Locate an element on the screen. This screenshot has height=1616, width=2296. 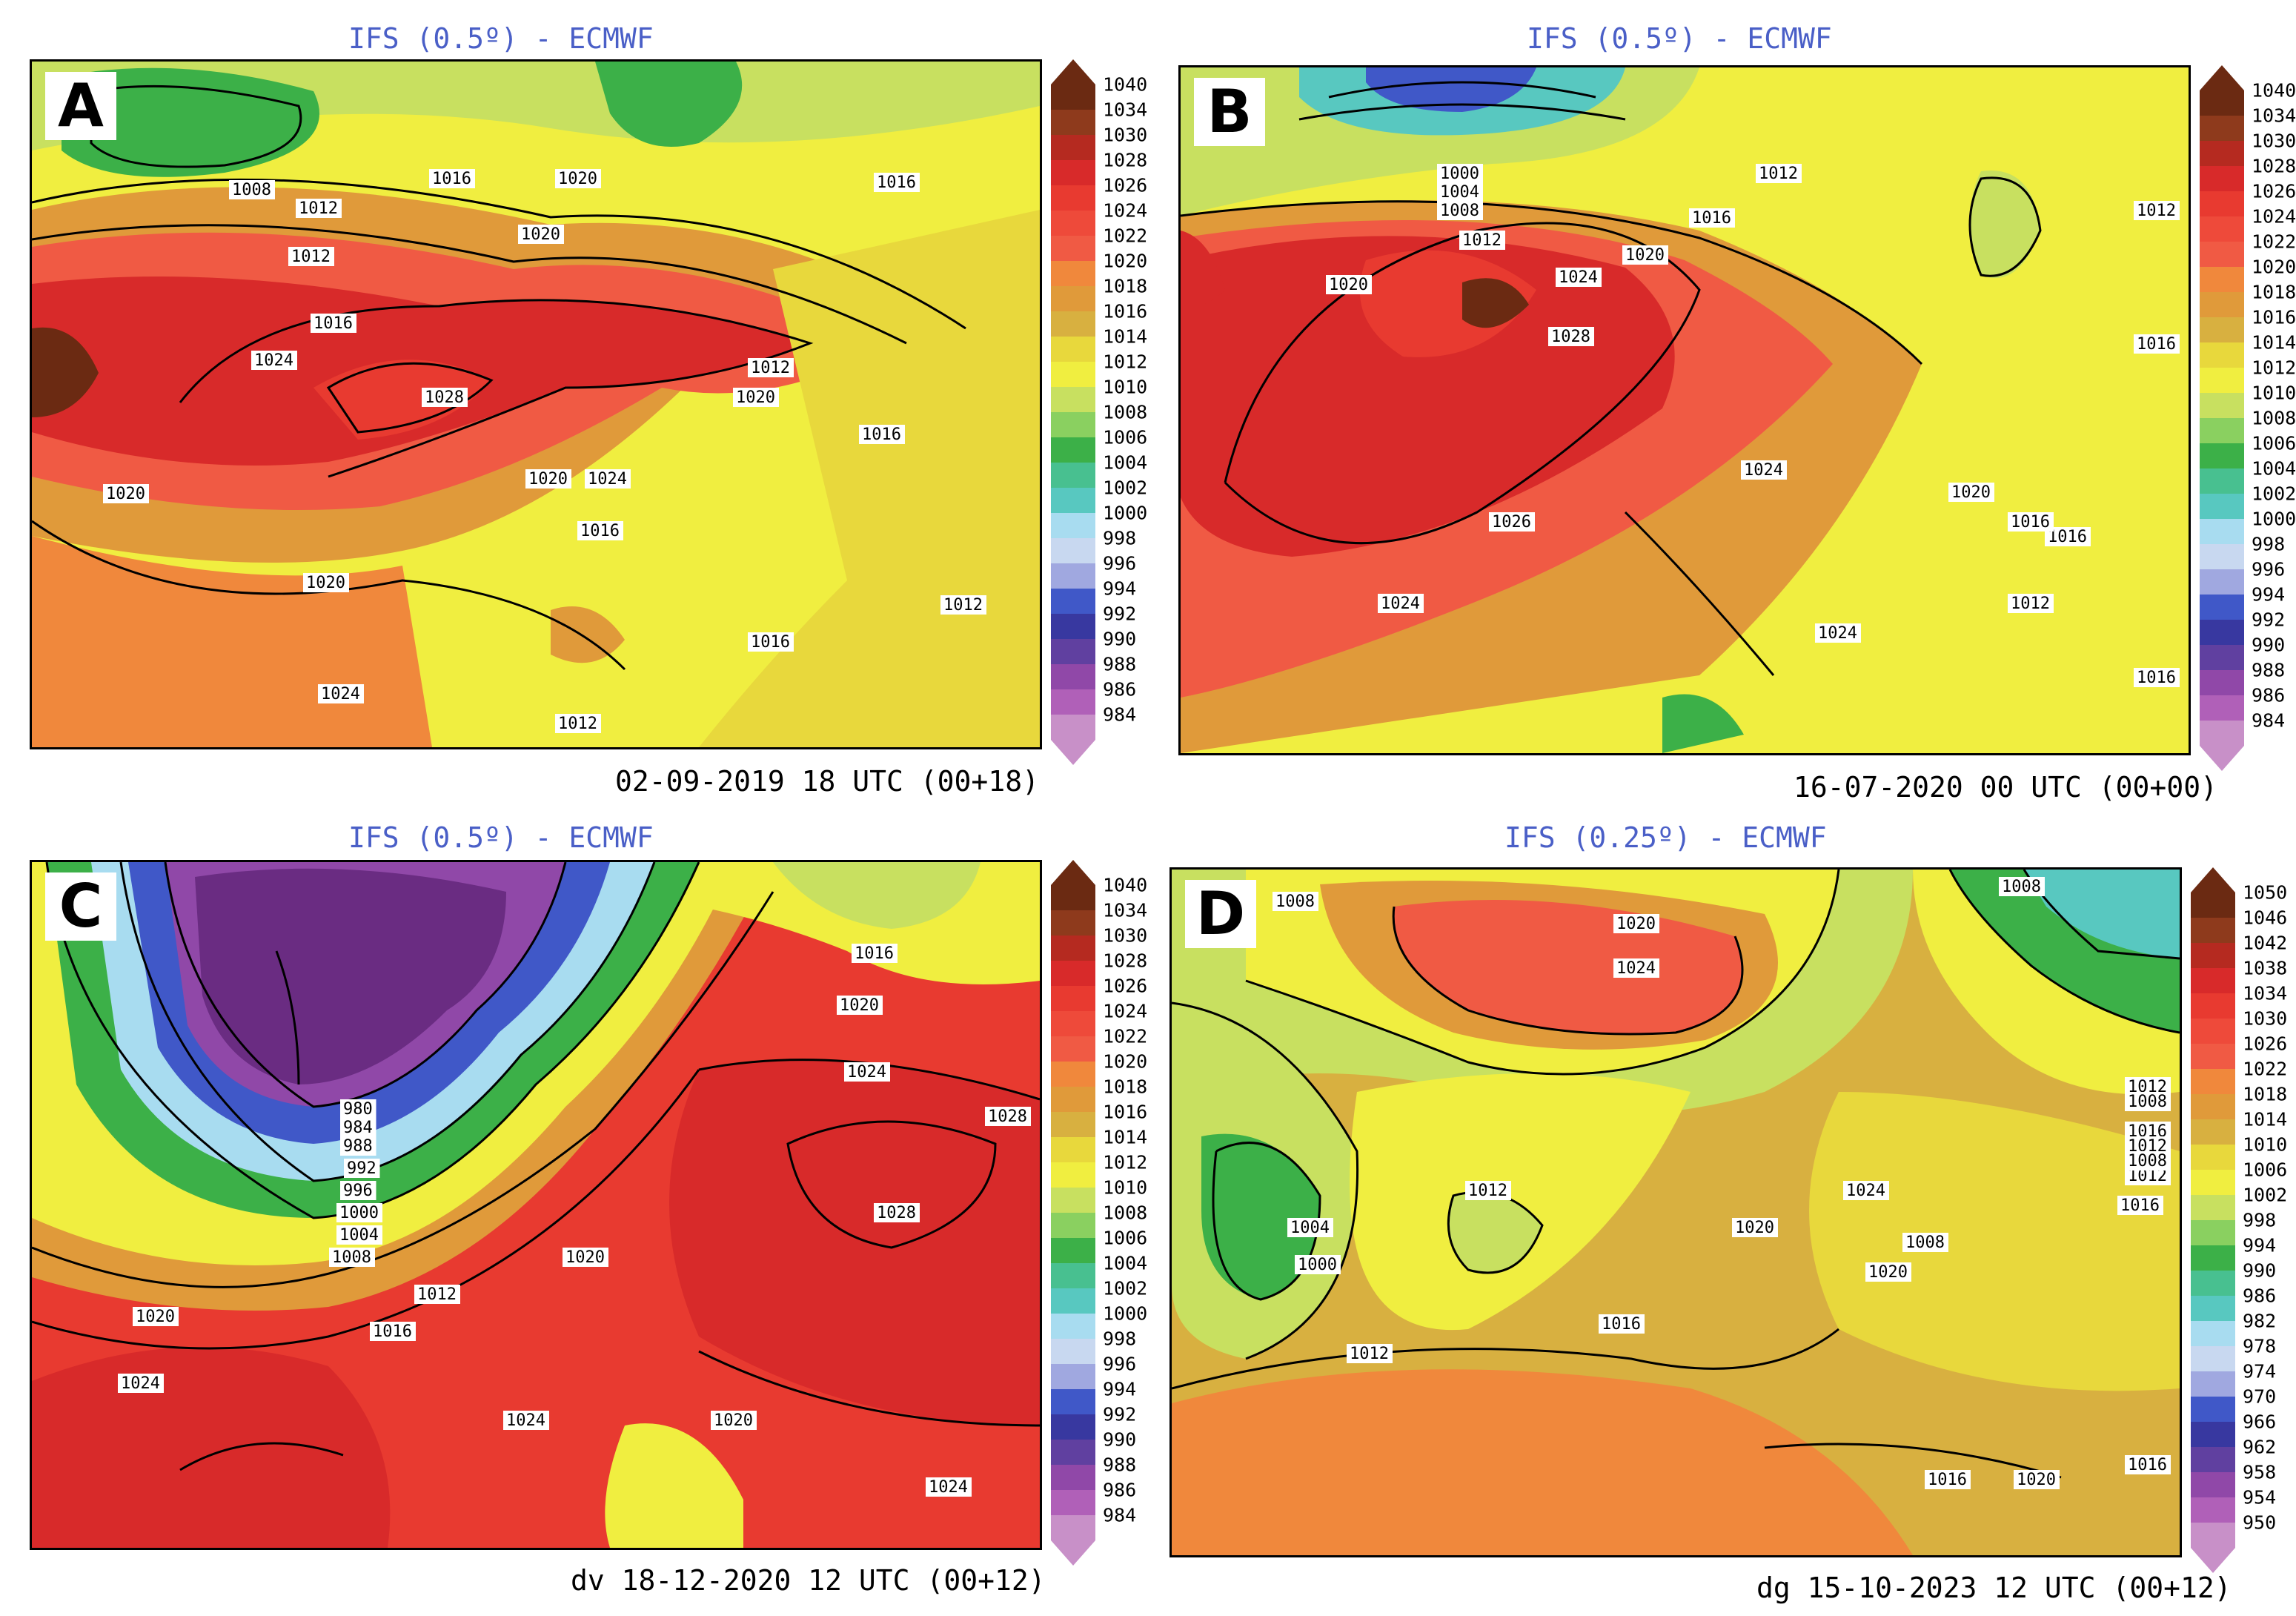
colorbar-tick-label: 1014 is located at coordinates (1125, 1137).